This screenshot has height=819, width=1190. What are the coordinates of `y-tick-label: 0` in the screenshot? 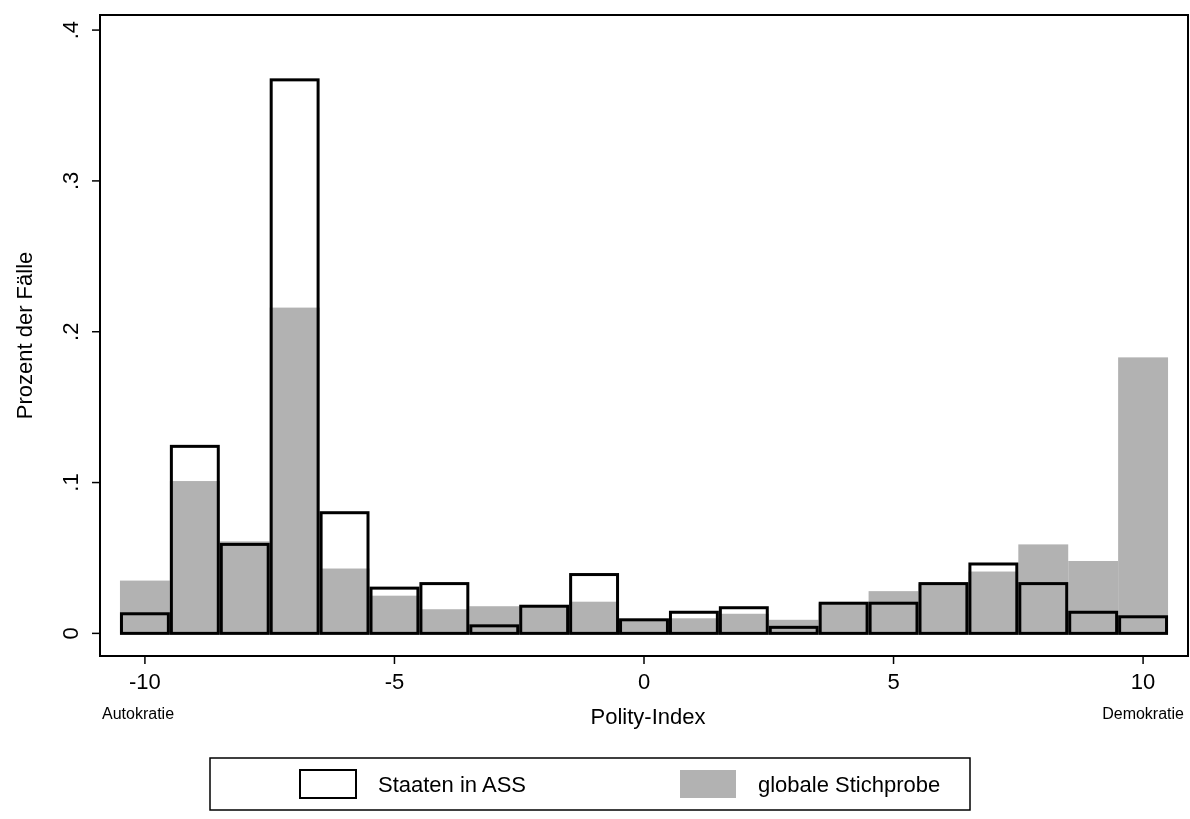 It's located at (70, 633).